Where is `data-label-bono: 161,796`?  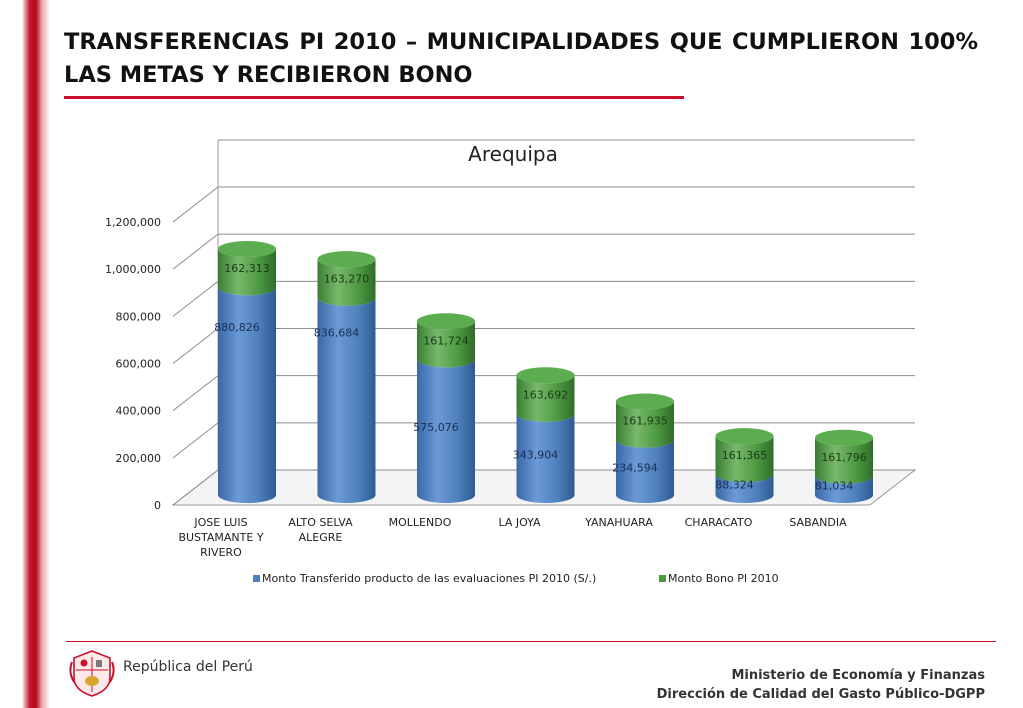
data-label-bono: 161,796 is located at coordinates (844, 457).